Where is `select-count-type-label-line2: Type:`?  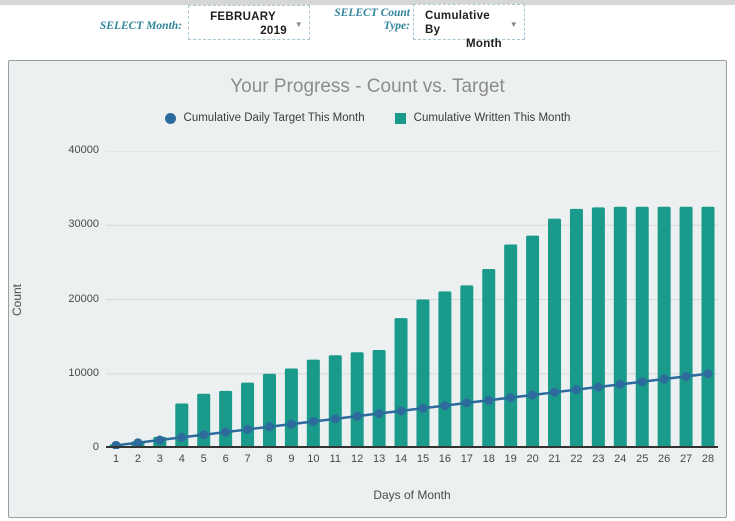
select-count-type-label-line2: Type: is located at coordinates (396, 26).